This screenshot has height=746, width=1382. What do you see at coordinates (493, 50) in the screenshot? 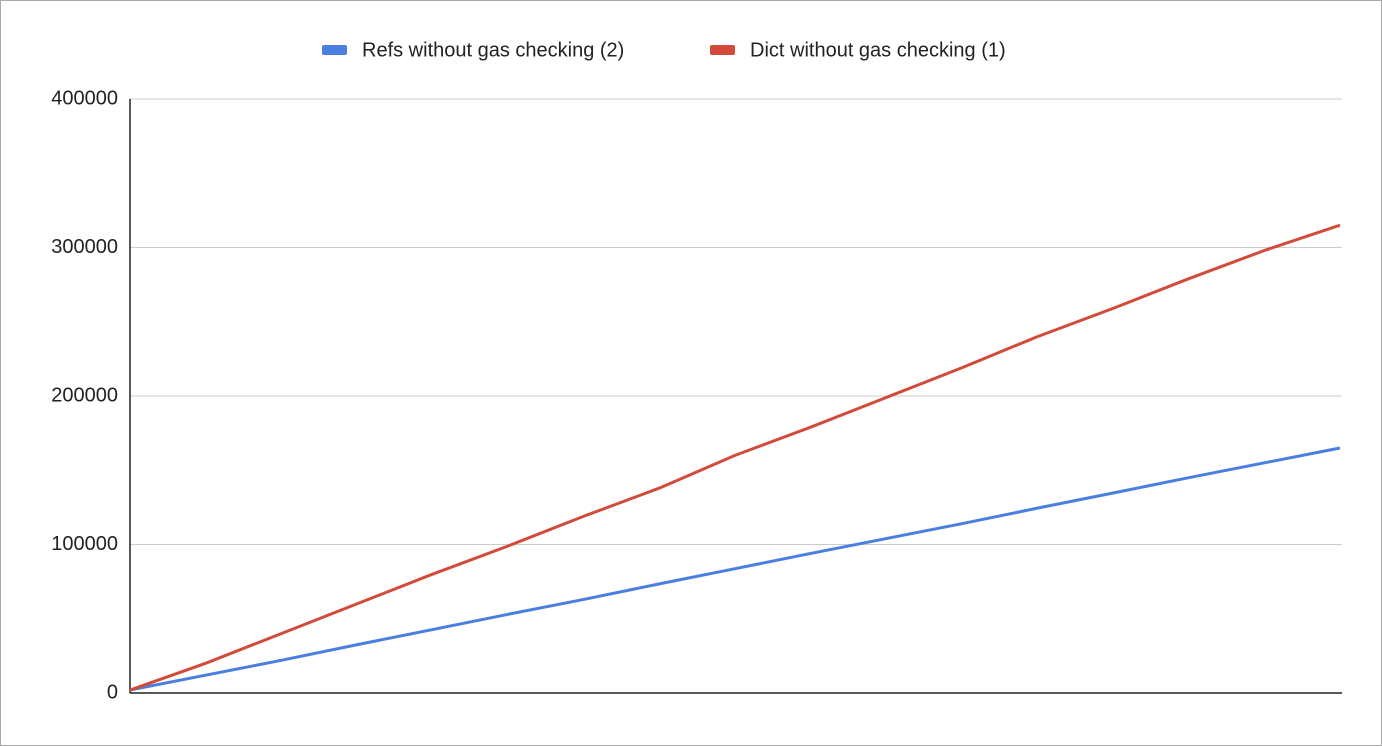
I see `legend-label: Refs without gas checking (2)` at bounding box center [493, 50].